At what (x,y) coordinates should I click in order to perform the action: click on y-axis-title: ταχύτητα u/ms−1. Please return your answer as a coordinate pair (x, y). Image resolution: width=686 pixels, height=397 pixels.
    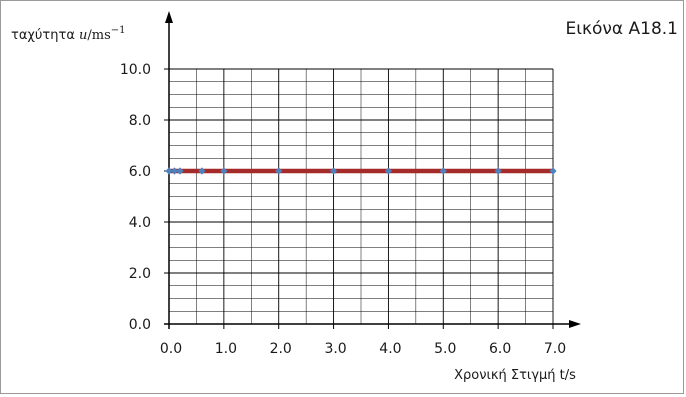
    Looking at the image, I should click on (68, 34).